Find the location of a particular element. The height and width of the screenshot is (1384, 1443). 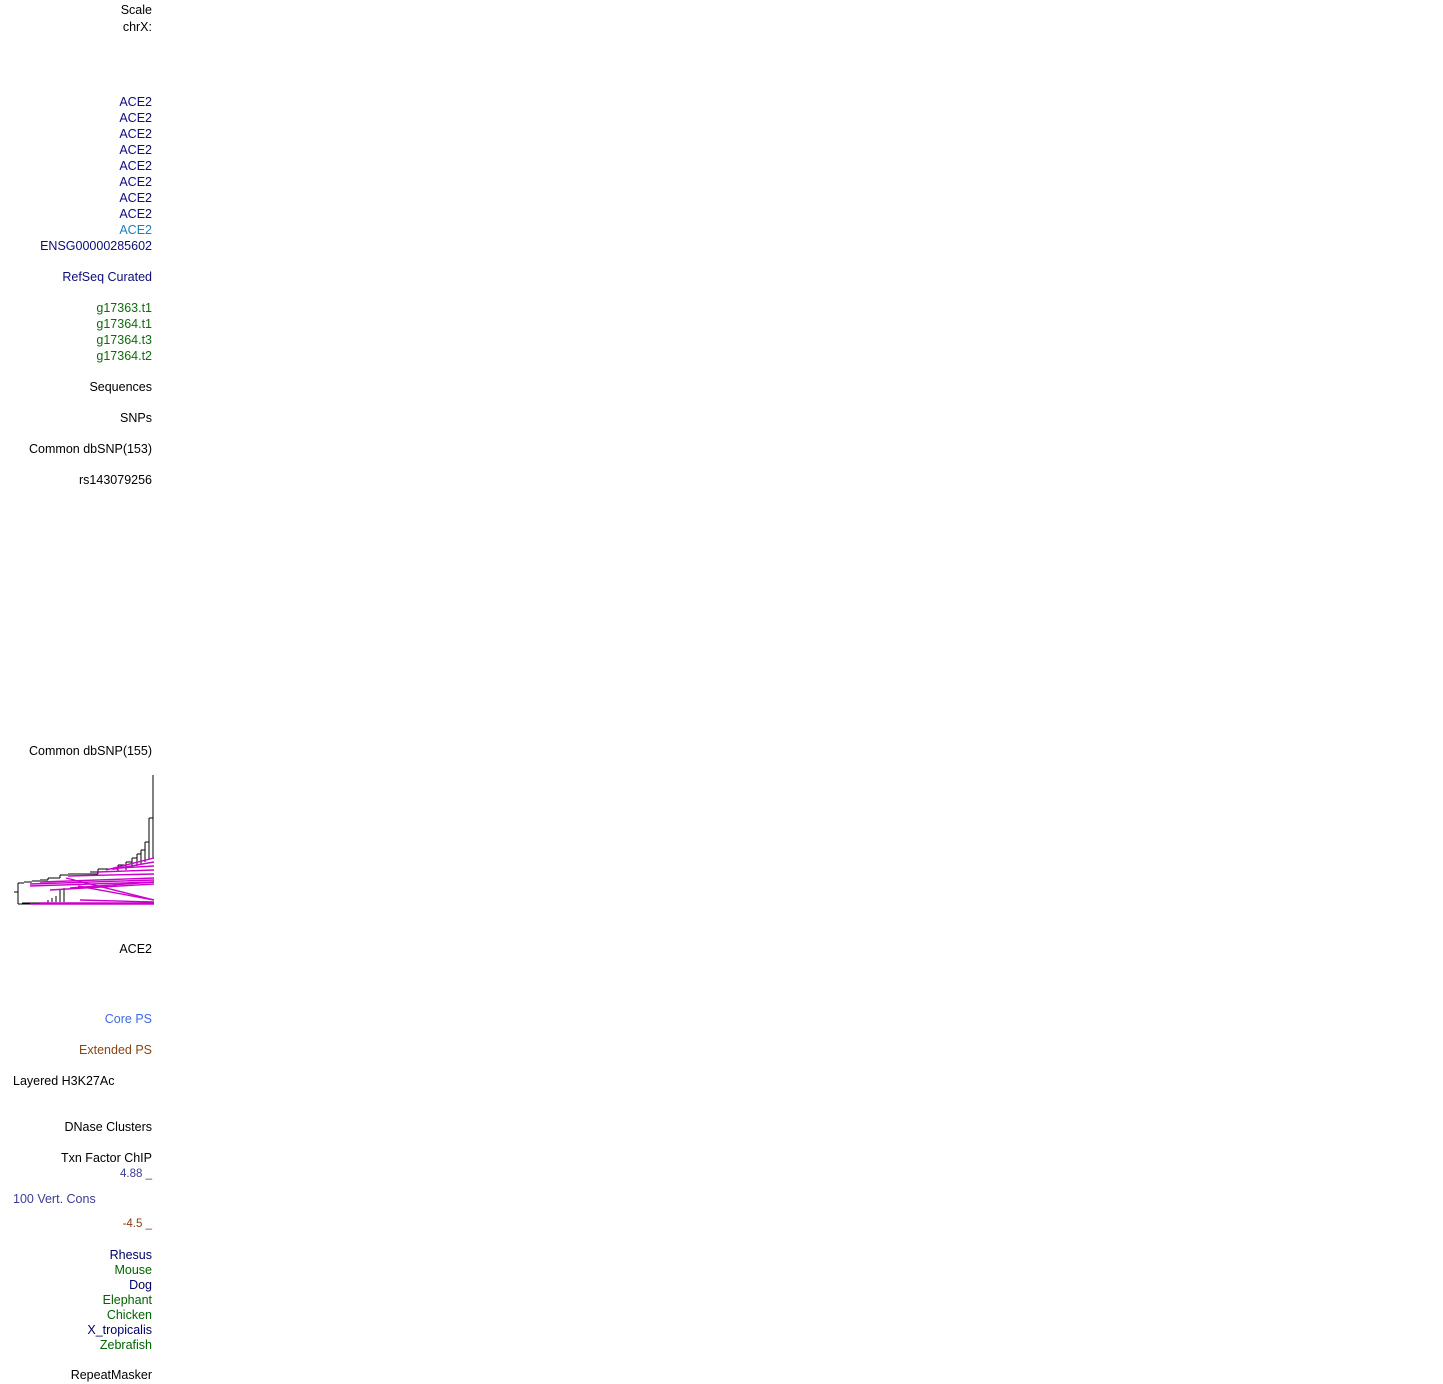

species-label-zebrafish: Zebrafish is located at coordinates (125, 1345).